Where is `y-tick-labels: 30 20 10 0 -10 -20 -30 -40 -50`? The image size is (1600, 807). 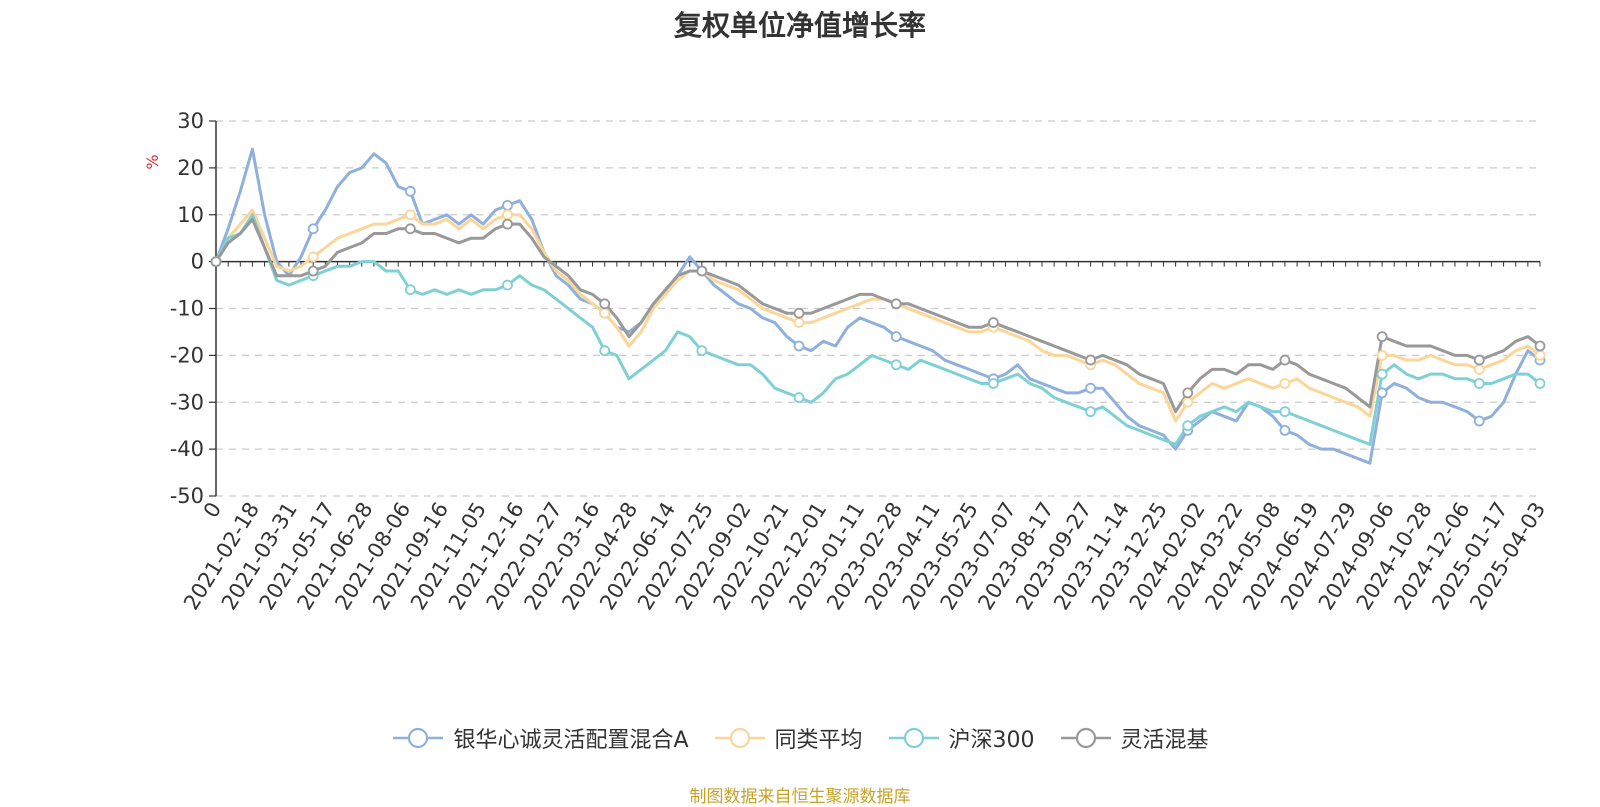 y-tick-labels: 30 20 10 0 -10 -20 -30 -40 -50 is located at coordinates (187, 308).